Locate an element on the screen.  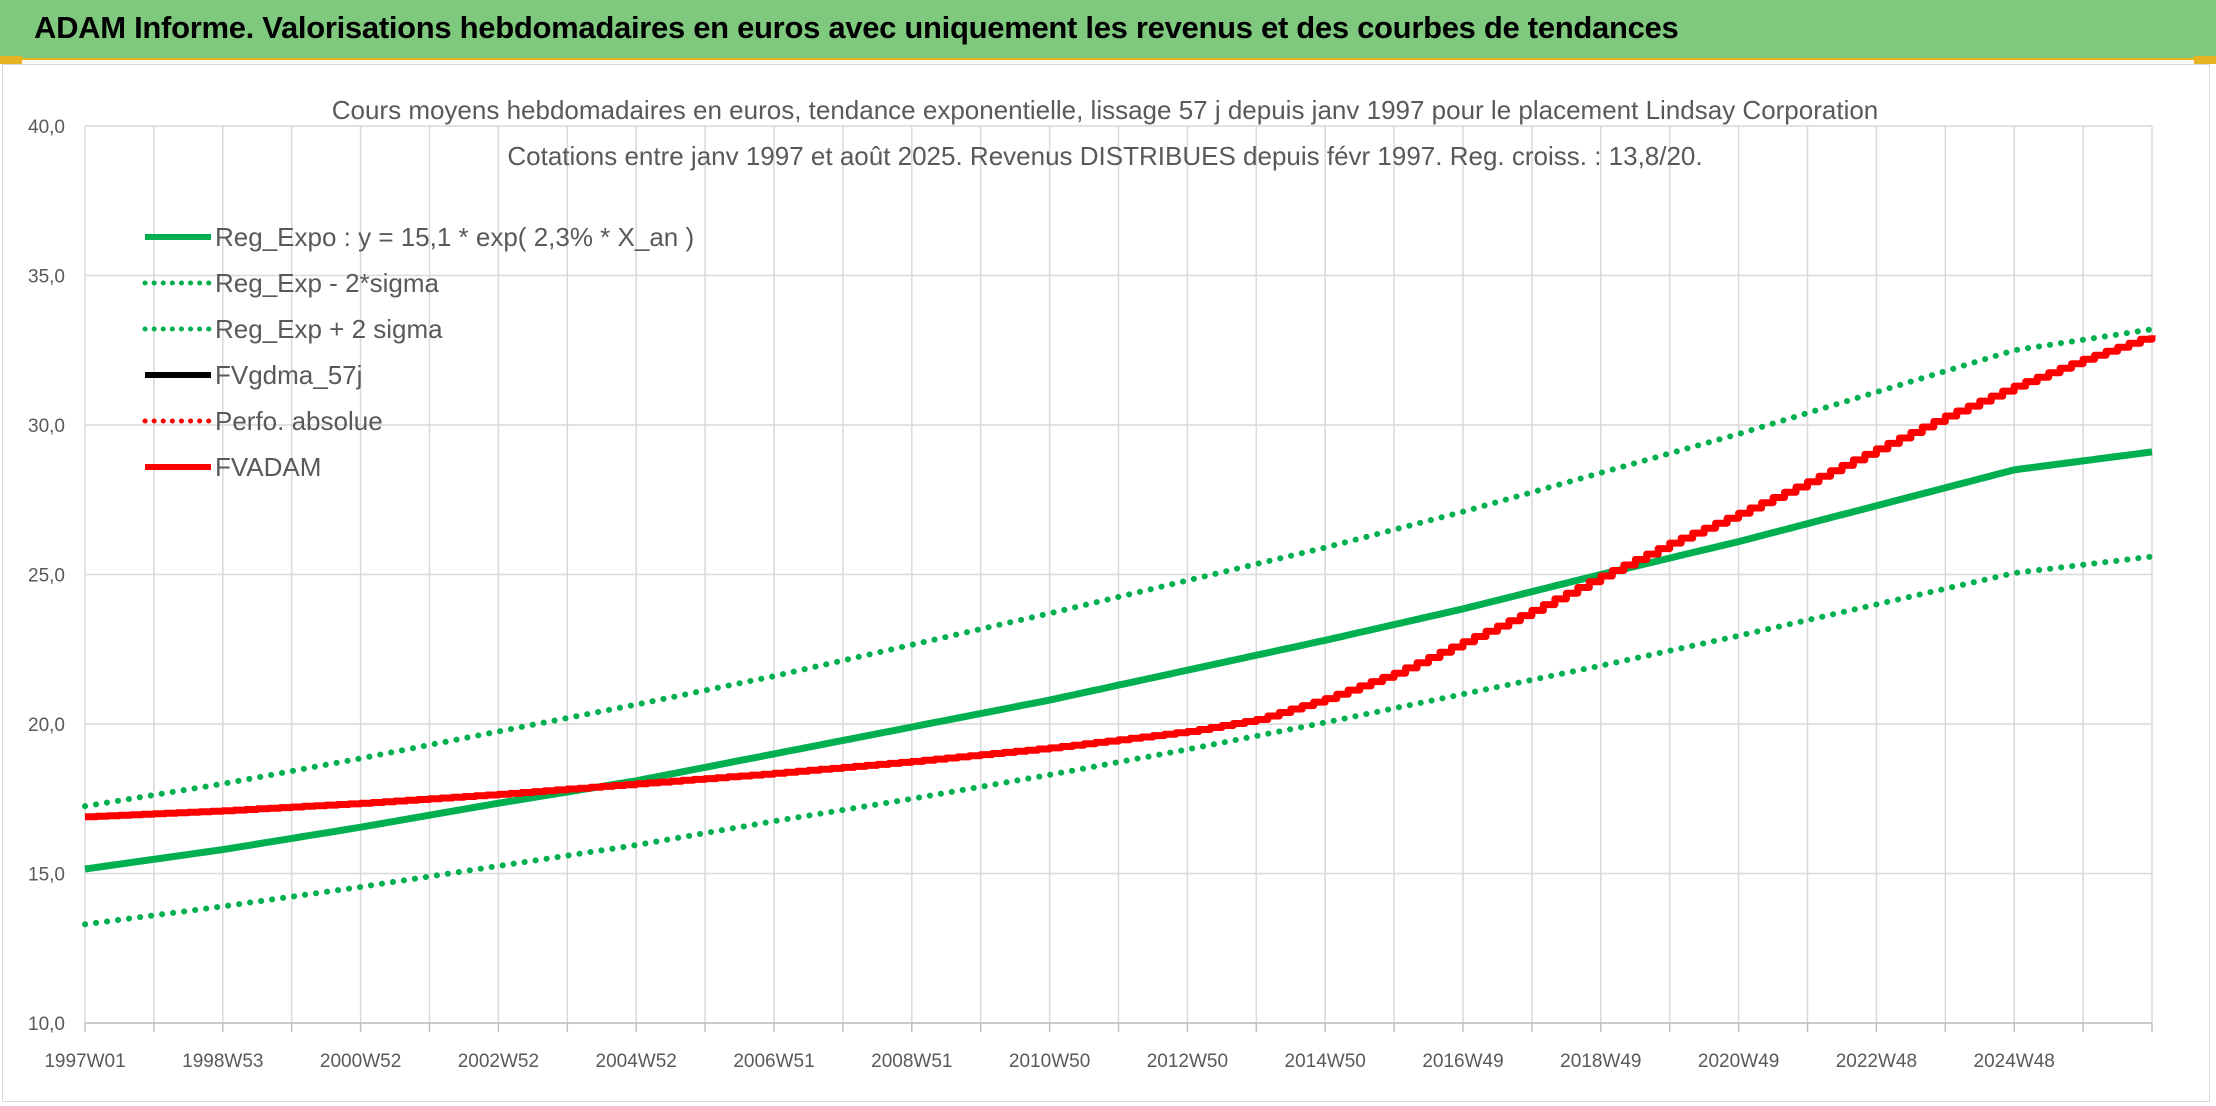
y-tick-label: 10,0 is located at coordinates (46, 1024).